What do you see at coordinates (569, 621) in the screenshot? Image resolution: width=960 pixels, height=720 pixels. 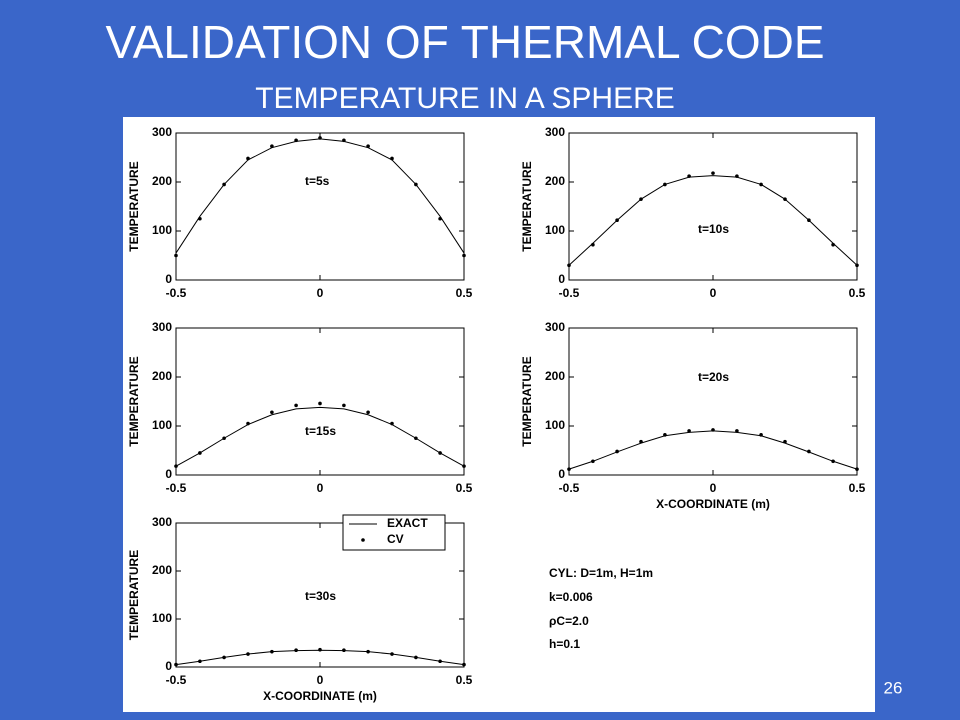 I see `note: ρC=2.0` at bounding box center [569, 621].